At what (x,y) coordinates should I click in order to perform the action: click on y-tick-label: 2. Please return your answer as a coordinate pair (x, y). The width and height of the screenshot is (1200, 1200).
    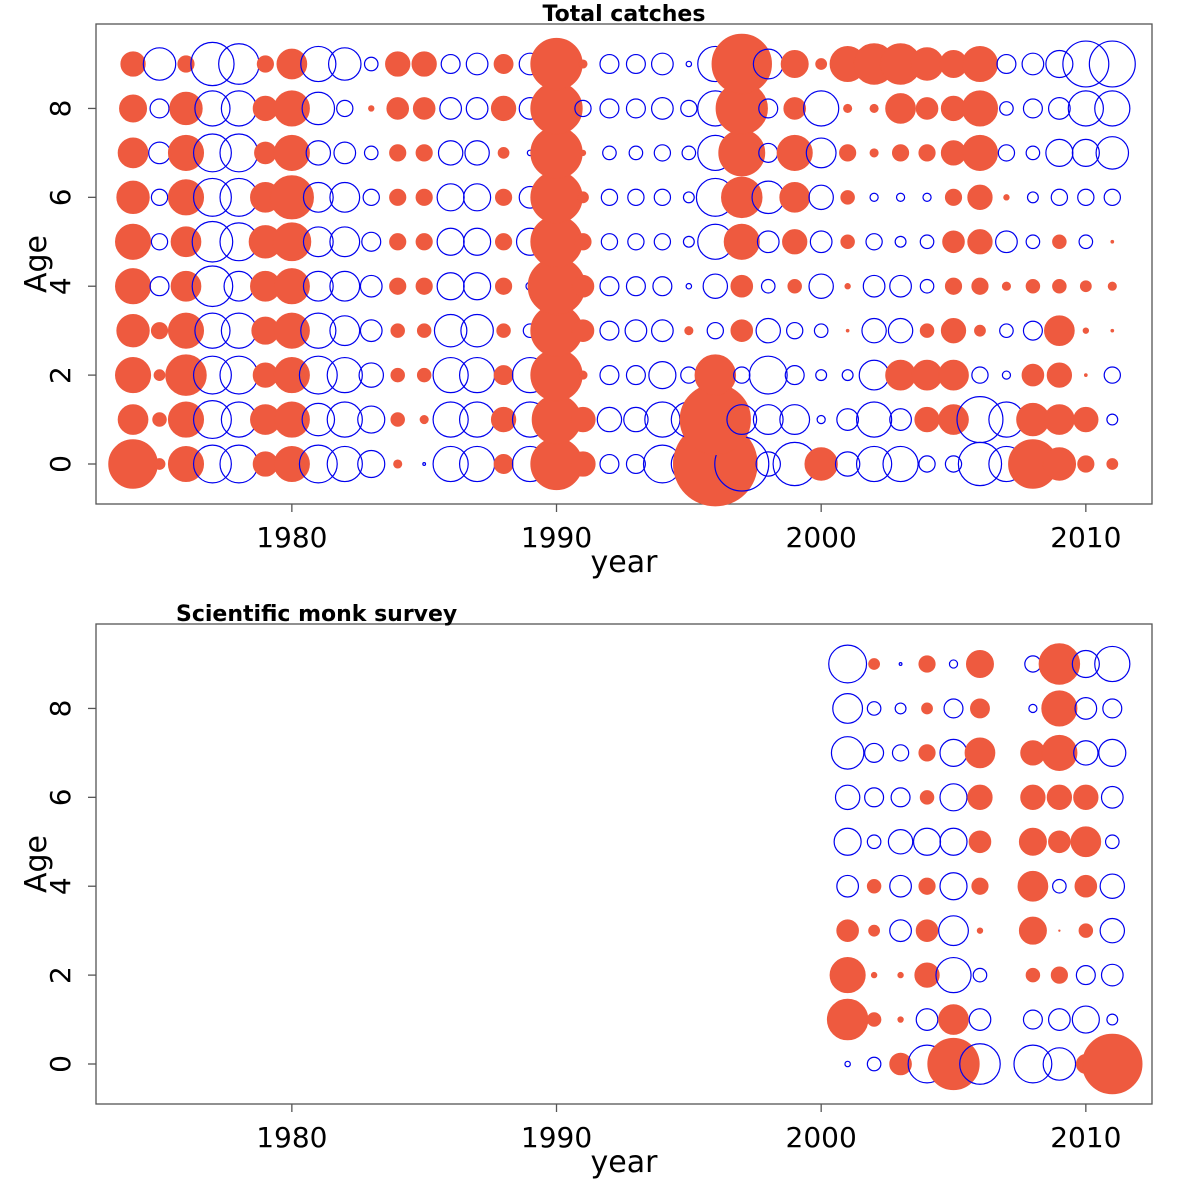
    Looking at the image, I should click on (60, 975).